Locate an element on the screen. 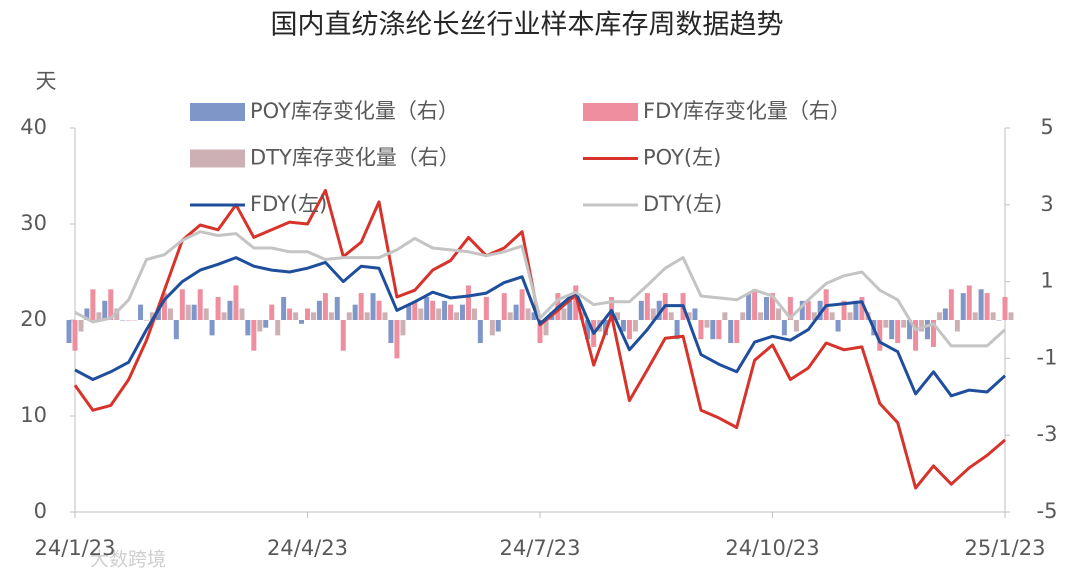 The image size is (1080, 585). y2-tick-label: -5 is located at coordinates (1047, 511).